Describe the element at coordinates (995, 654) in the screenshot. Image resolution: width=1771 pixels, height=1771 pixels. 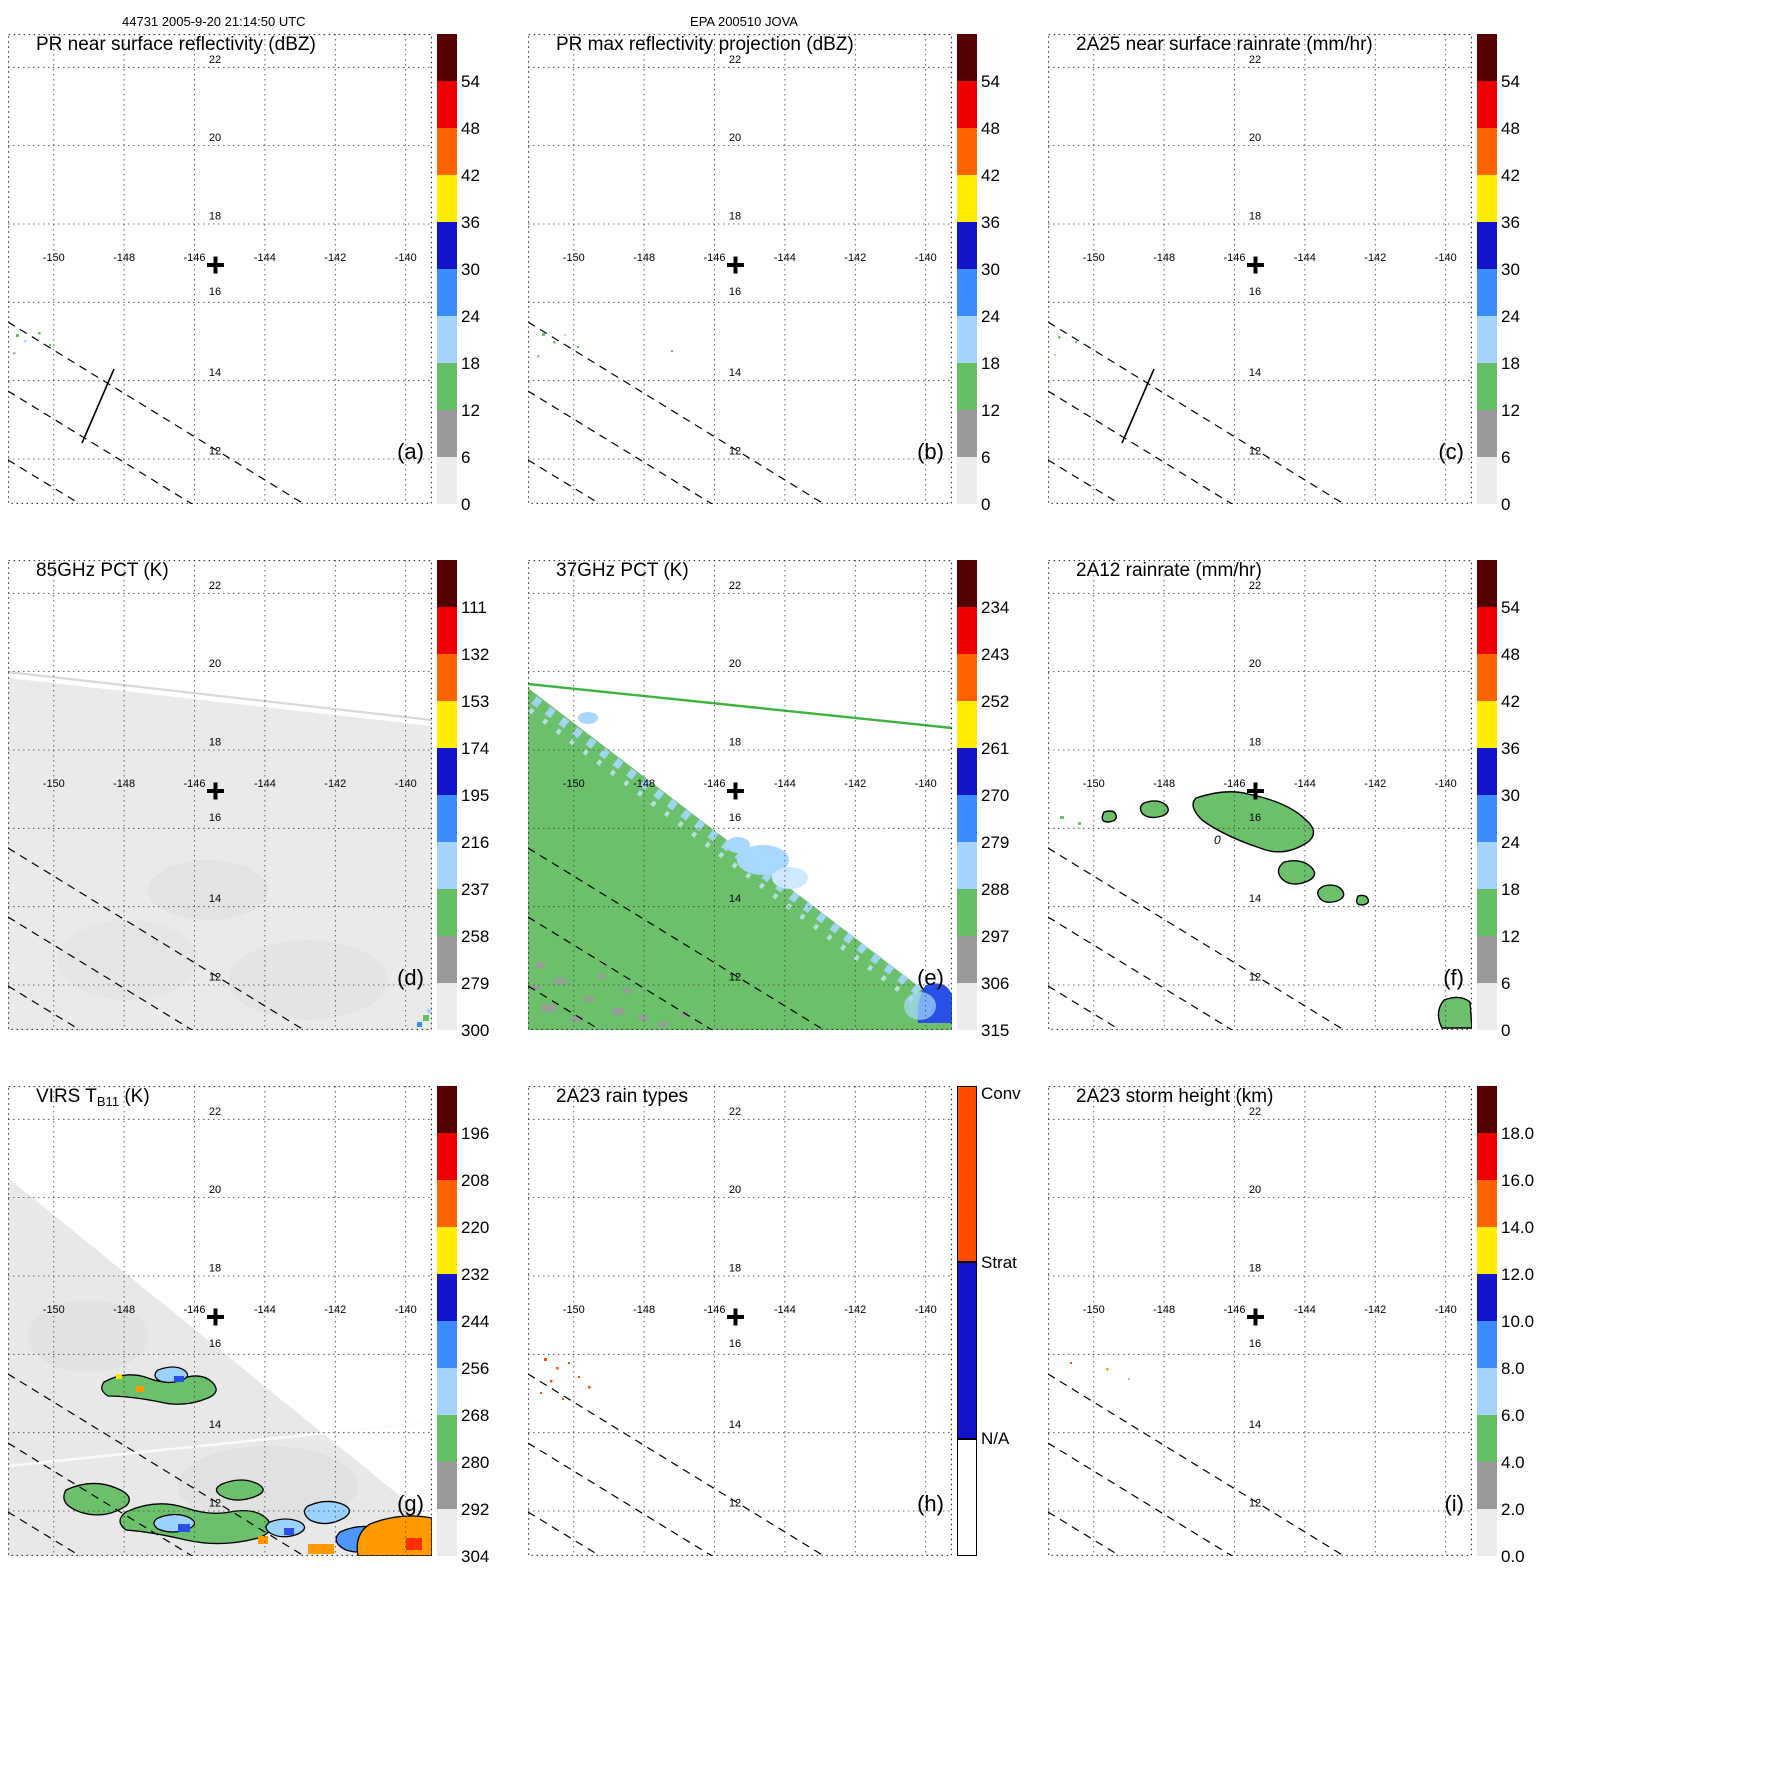
I see `colorbar-tick: 243` at that location.